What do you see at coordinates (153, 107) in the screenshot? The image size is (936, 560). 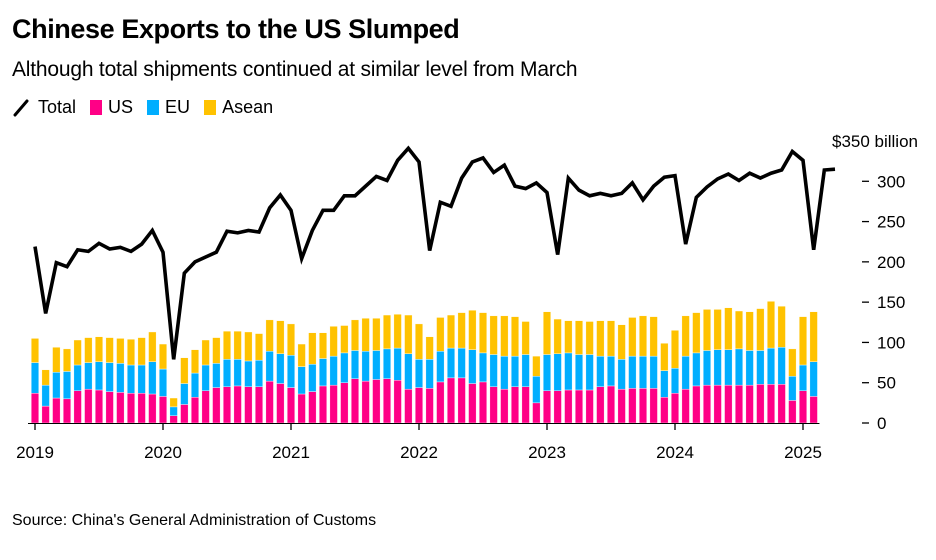 I see `square-icon-eu` at bounding box center [153, 107].